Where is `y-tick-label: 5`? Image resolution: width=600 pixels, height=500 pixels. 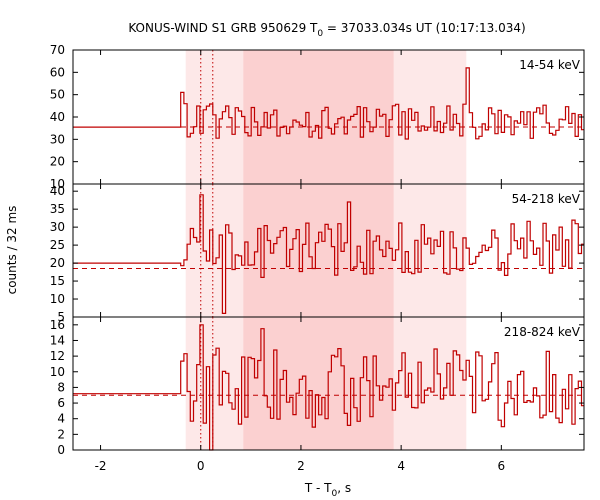
y-tick-label: 5 is located at coordinates (61, 317).